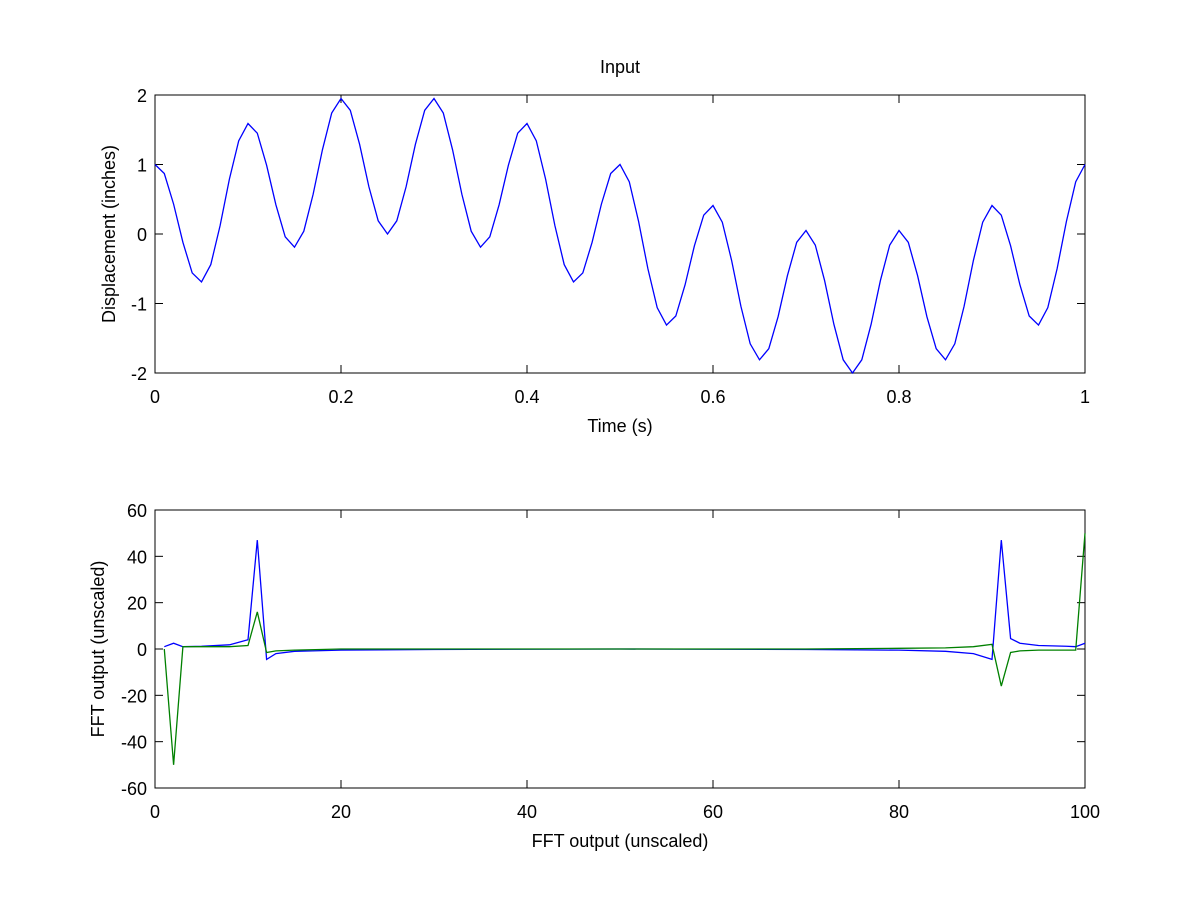 This screenshot has width=1200, height=900. I want to click on data-line, so click(625, 600).